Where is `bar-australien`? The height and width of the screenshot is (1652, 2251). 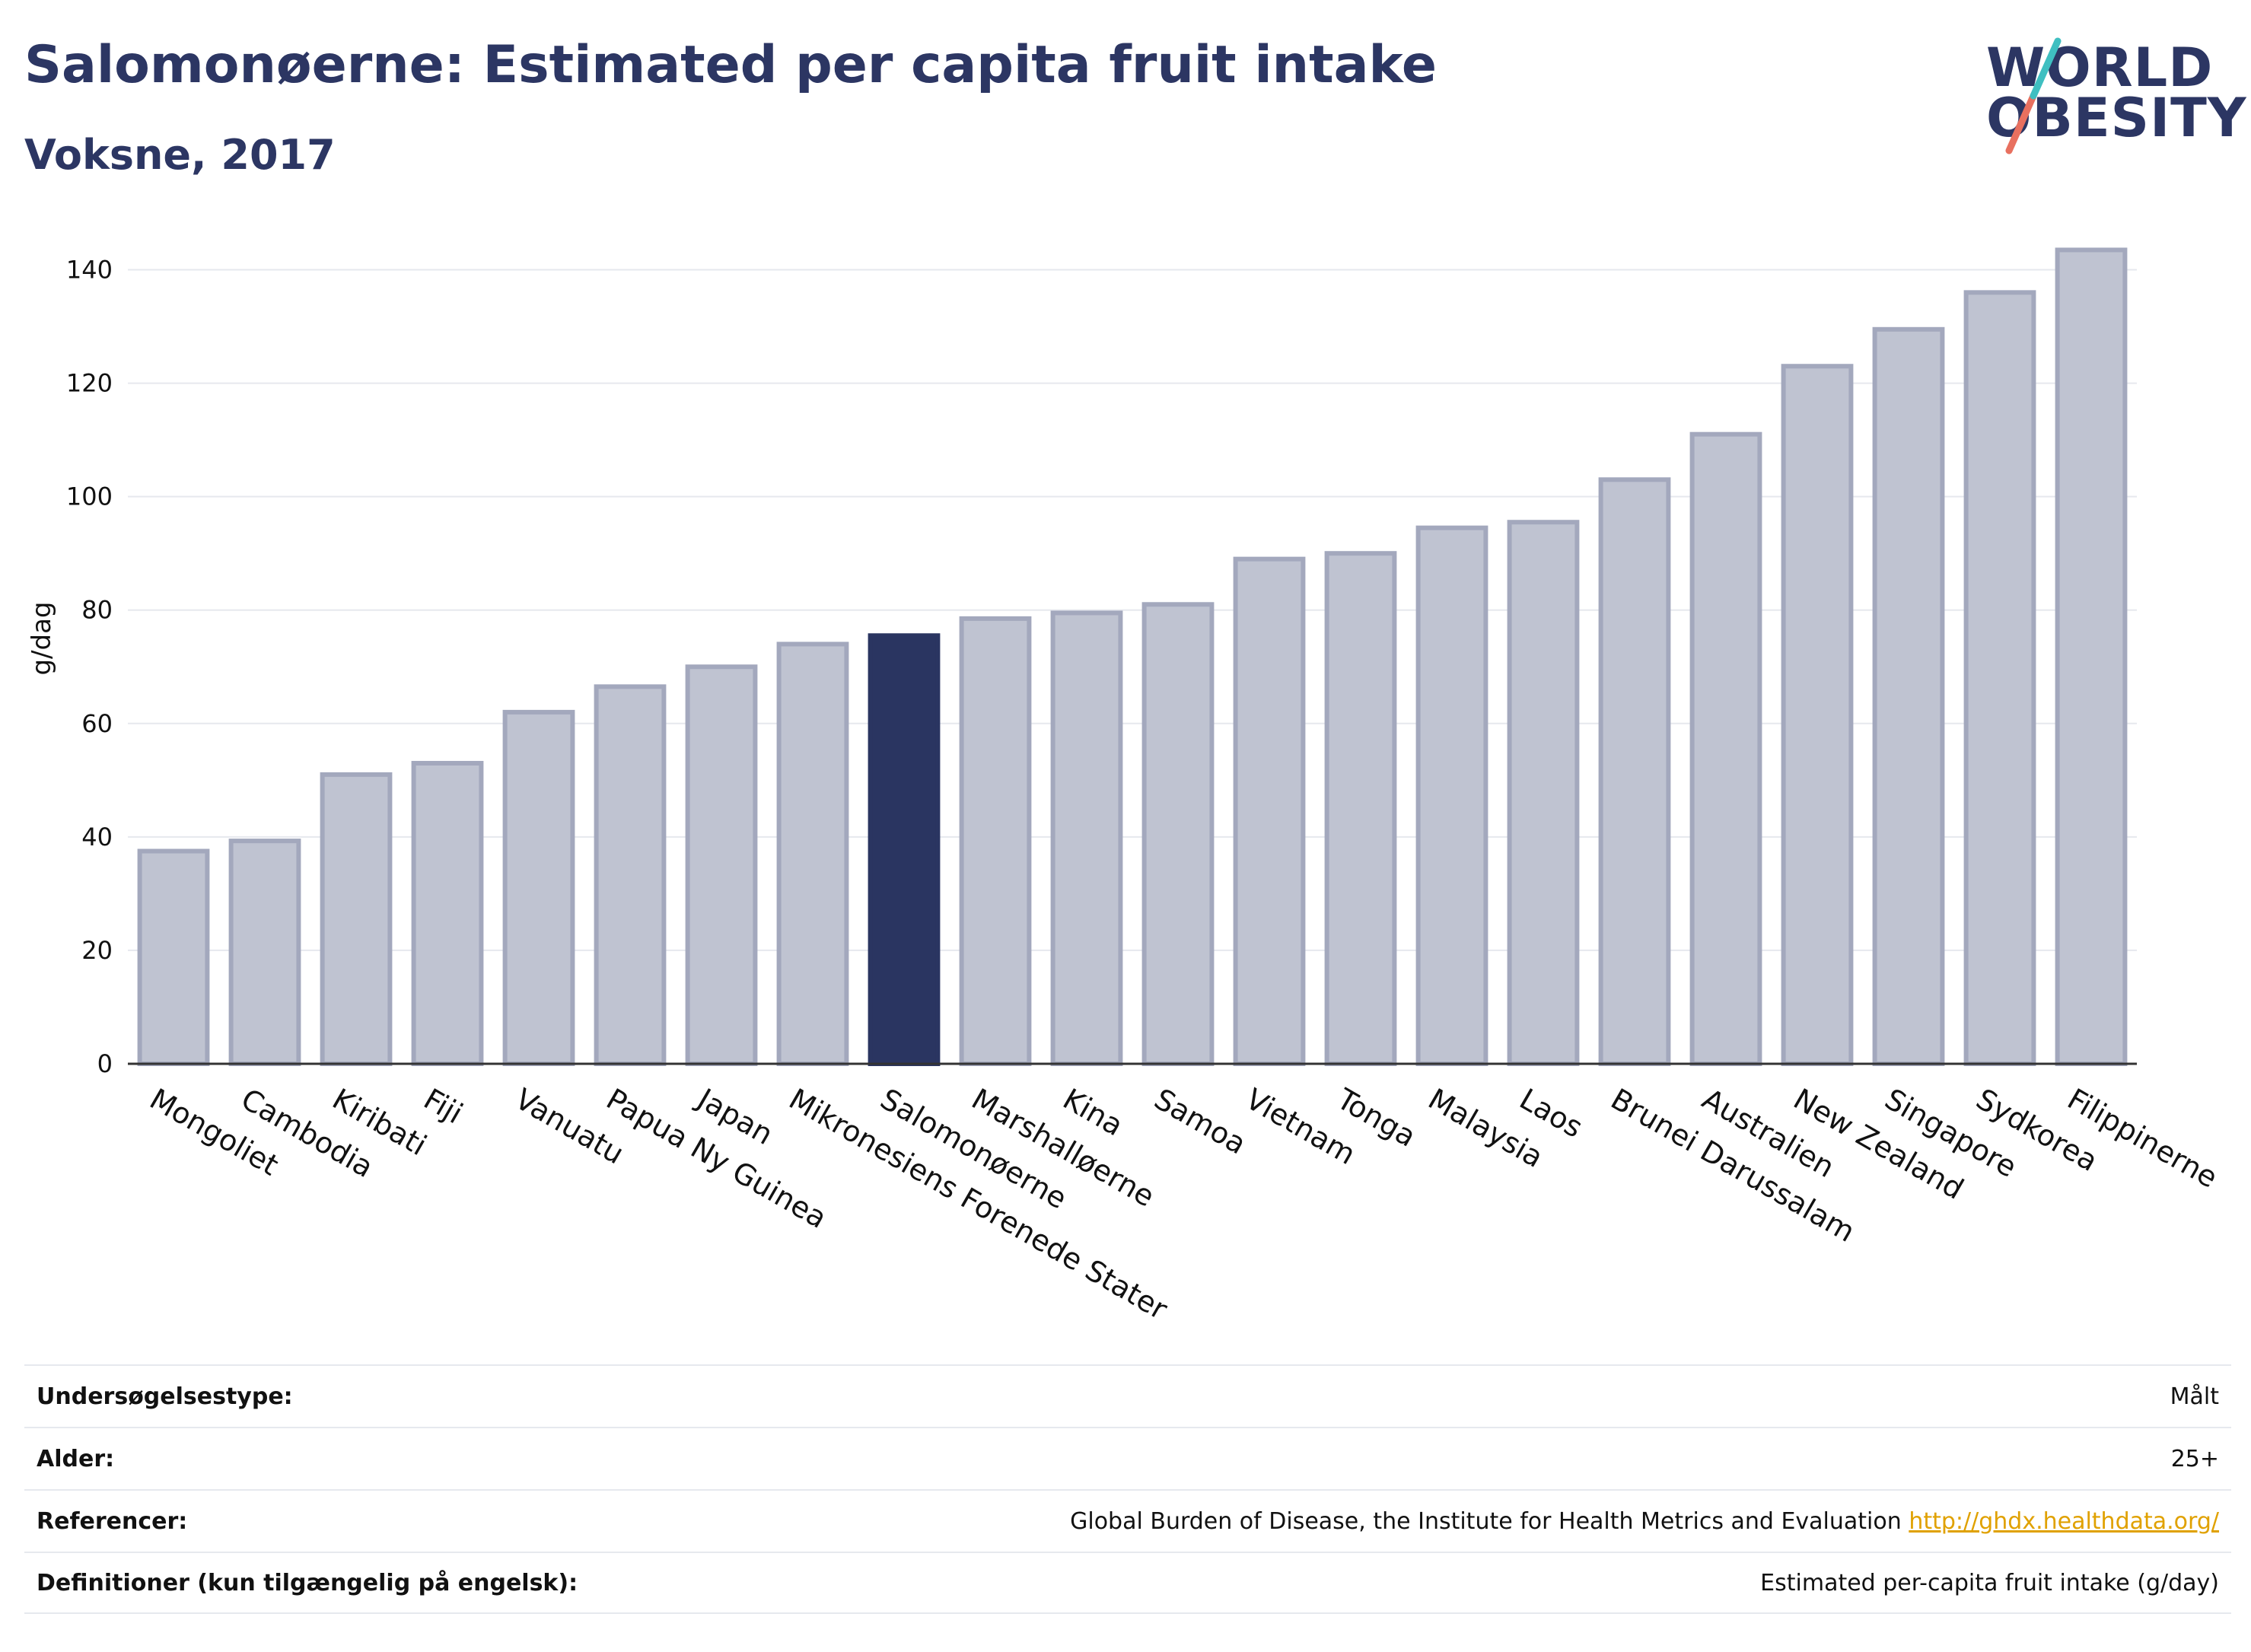 bar-australien is located at coordinates (1725, 748).